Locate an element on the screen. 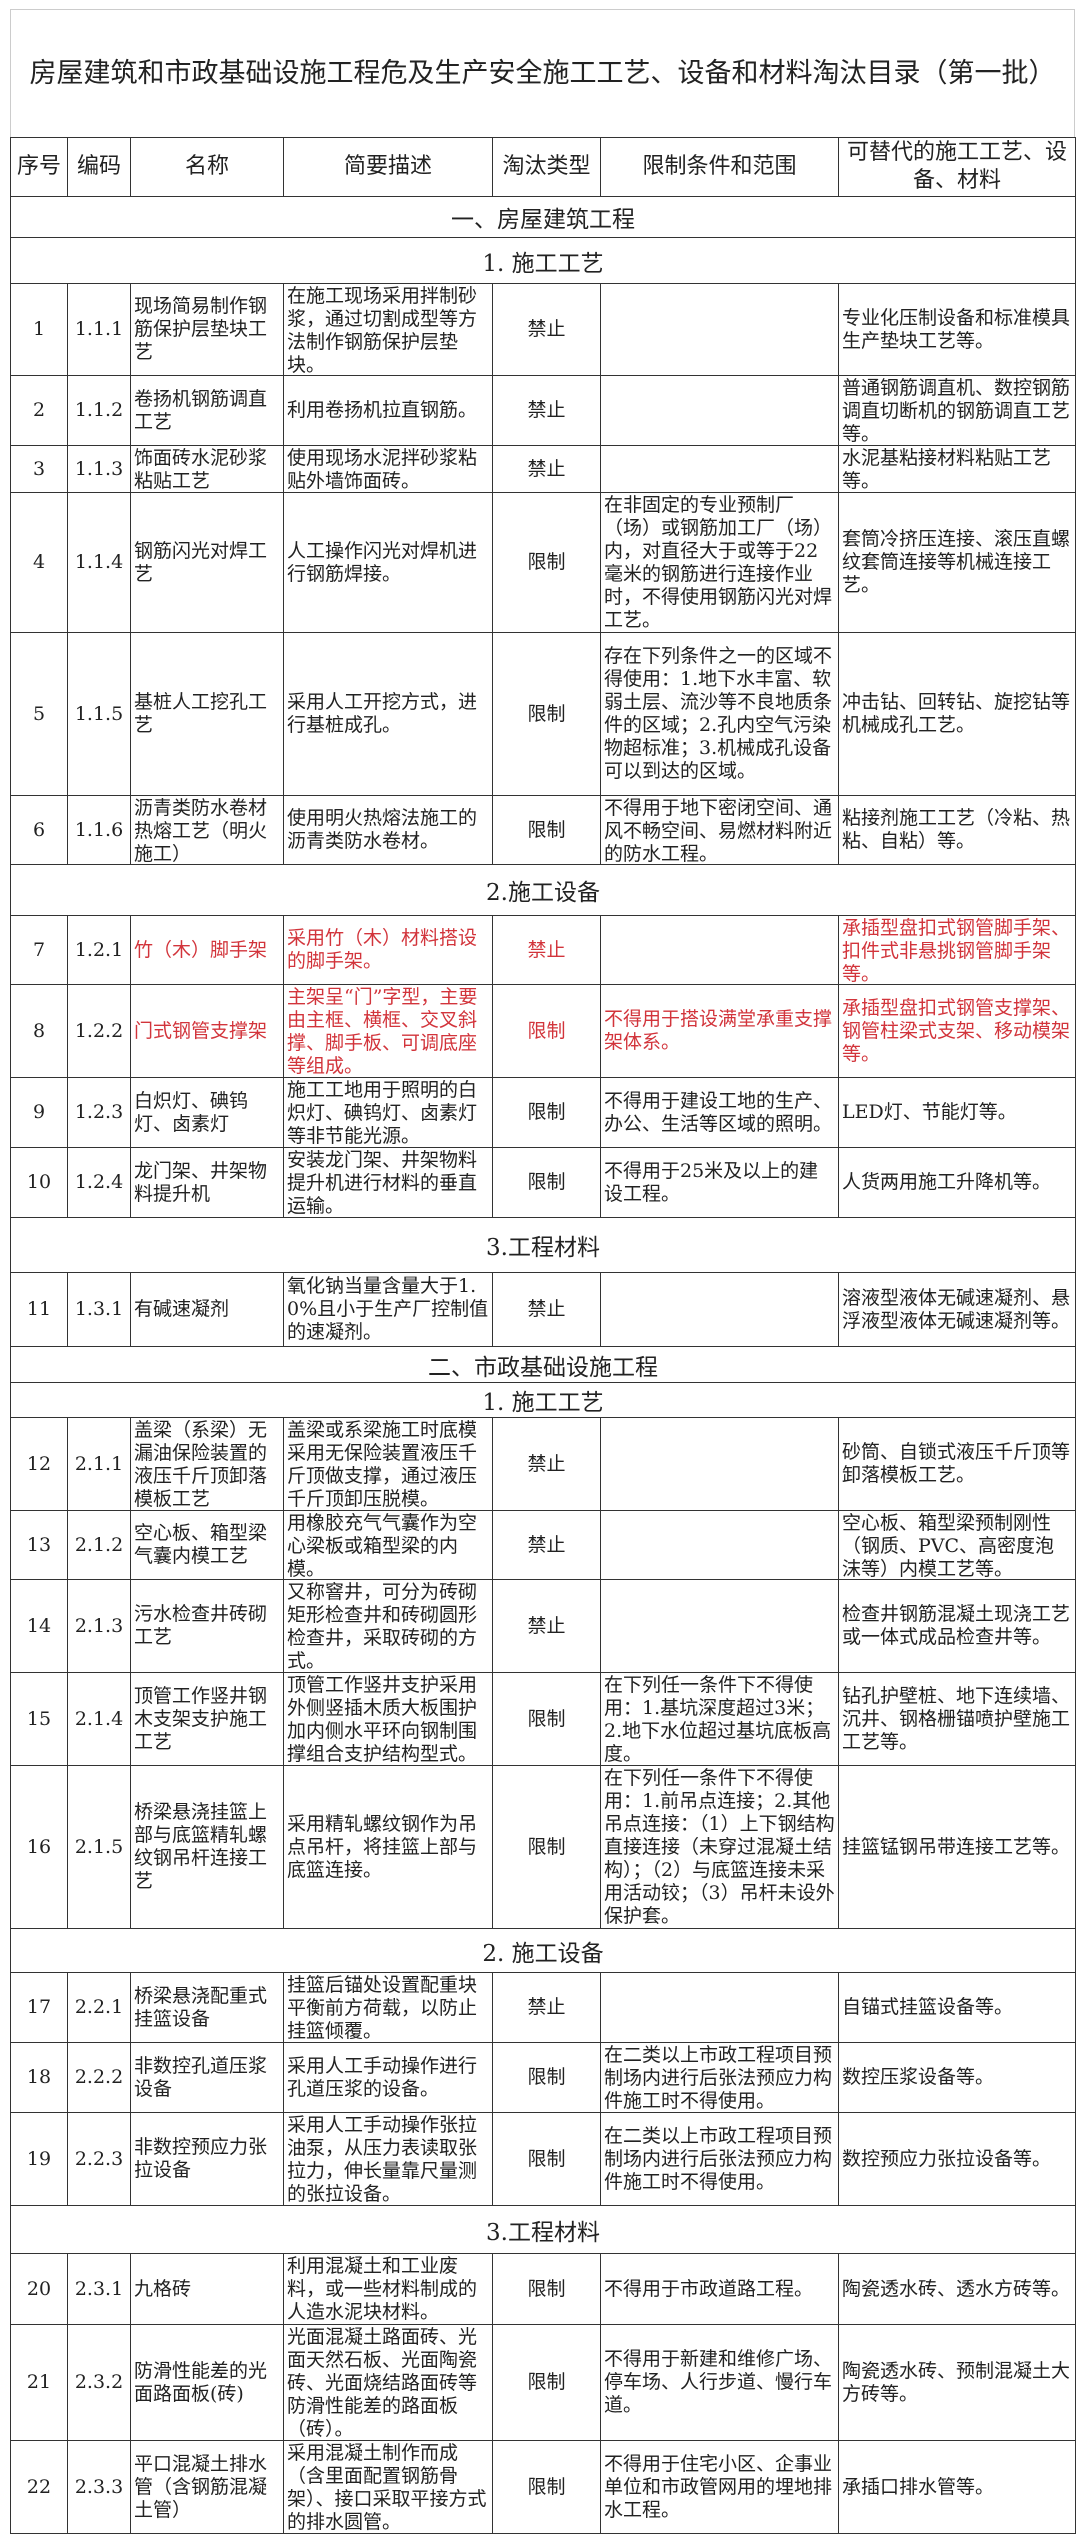 The height and width of the screenshot is (2543, 1080). row-number: 8 is located at coordinates (39, 1030).